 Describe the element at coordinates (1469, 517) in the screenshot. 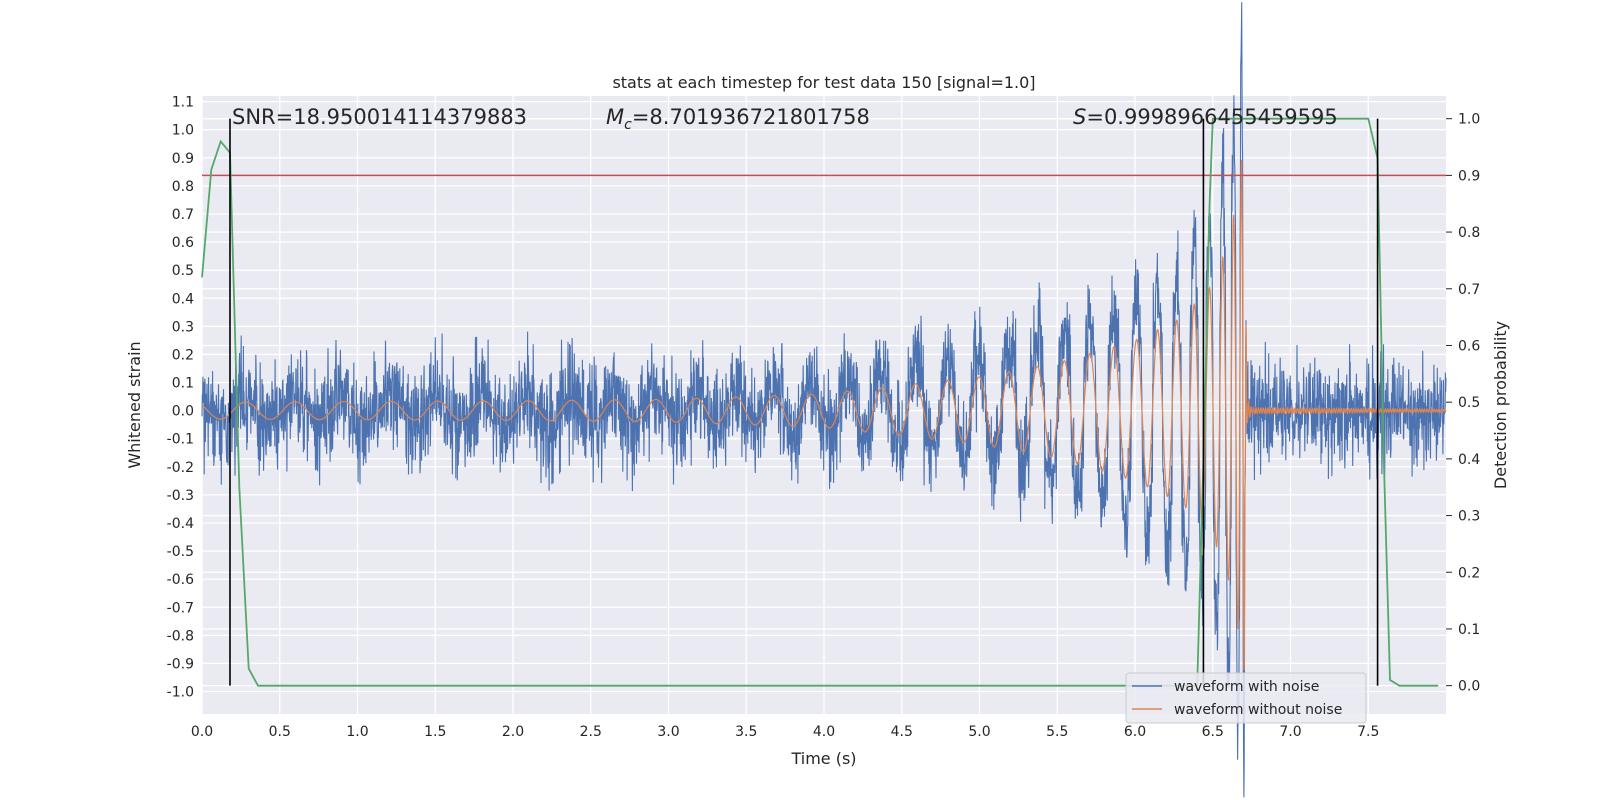

I see `y2-tick-label: 0.3` at that location.